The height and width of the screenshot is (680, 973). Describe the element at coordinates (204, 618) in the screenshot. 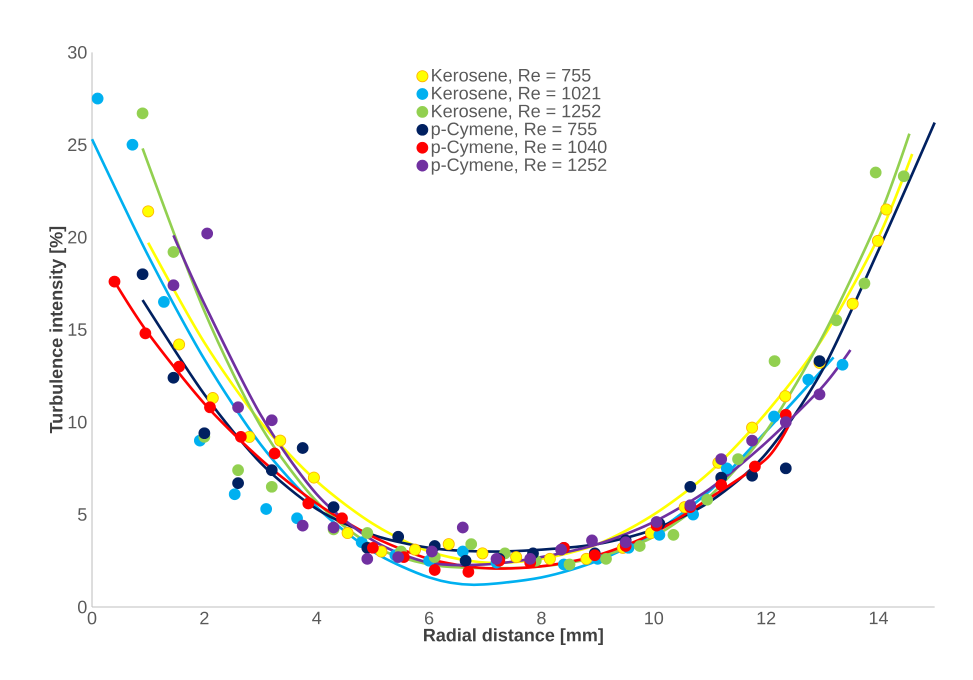

I see `x-tick-label: 2` at that location.